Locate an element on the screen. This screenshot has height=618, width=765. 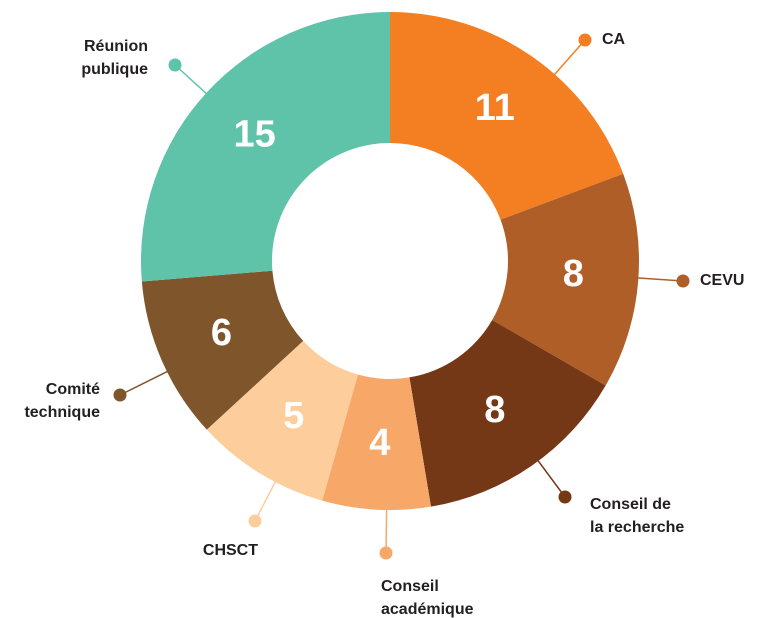
category-label: Réunion is located at coordinates (116, 46).